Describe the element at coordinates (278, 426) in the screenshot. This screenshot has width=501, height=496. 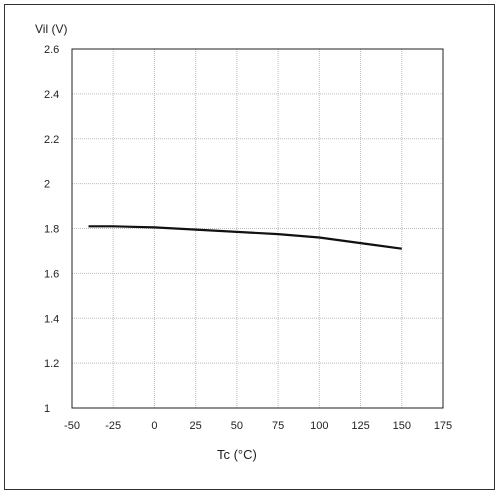
I see `x-tick-label: 75` at that location.